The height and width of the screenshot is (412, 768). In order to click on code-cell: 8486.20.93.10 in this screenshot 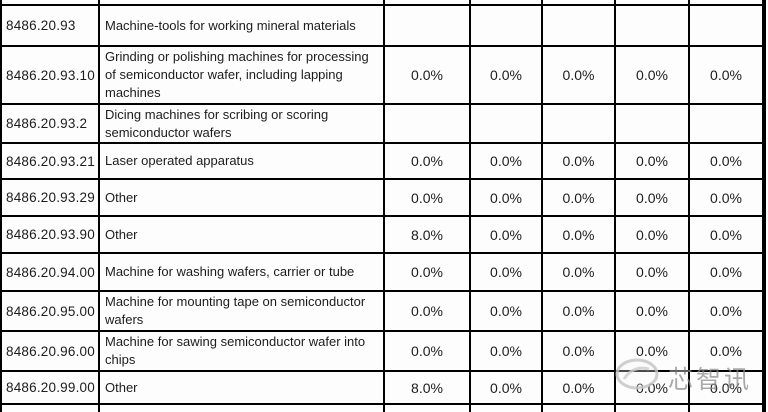, I will do `click(50, 75)`.